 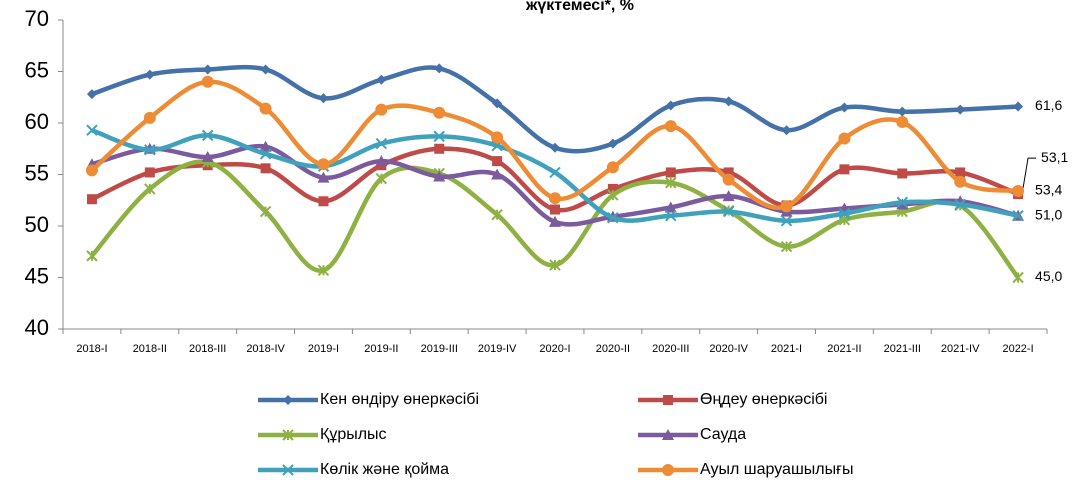 What do you see at coordinates (844, 349) in the screenshot?
I see `x-tick-label: 2021-II` at bounding box center [844, 349].